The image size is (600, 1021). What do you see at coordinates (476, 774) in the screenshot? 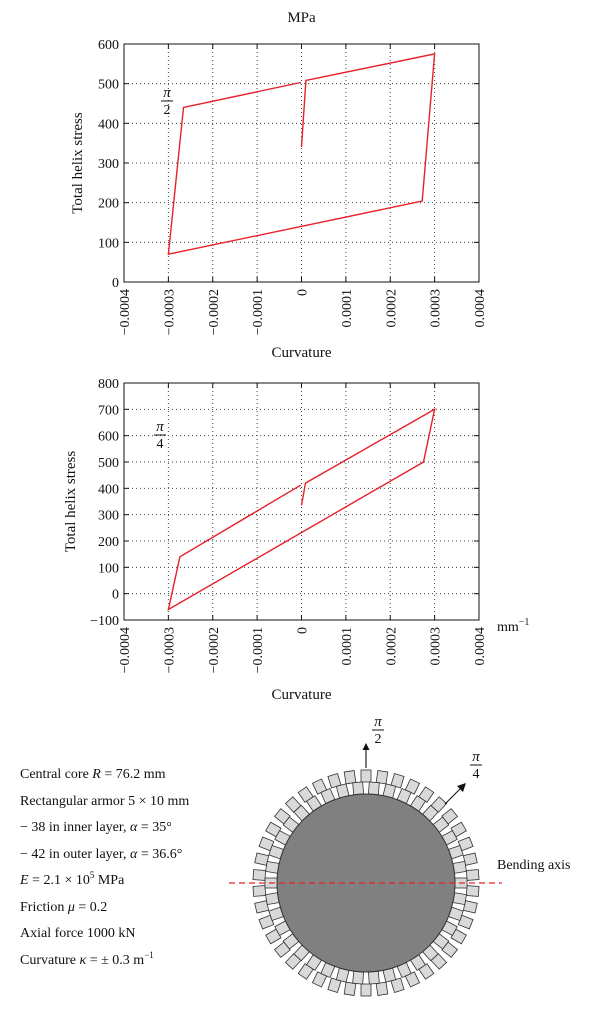
I see `pi-over-4-denominator: 4` at bounding box center [476, 774].